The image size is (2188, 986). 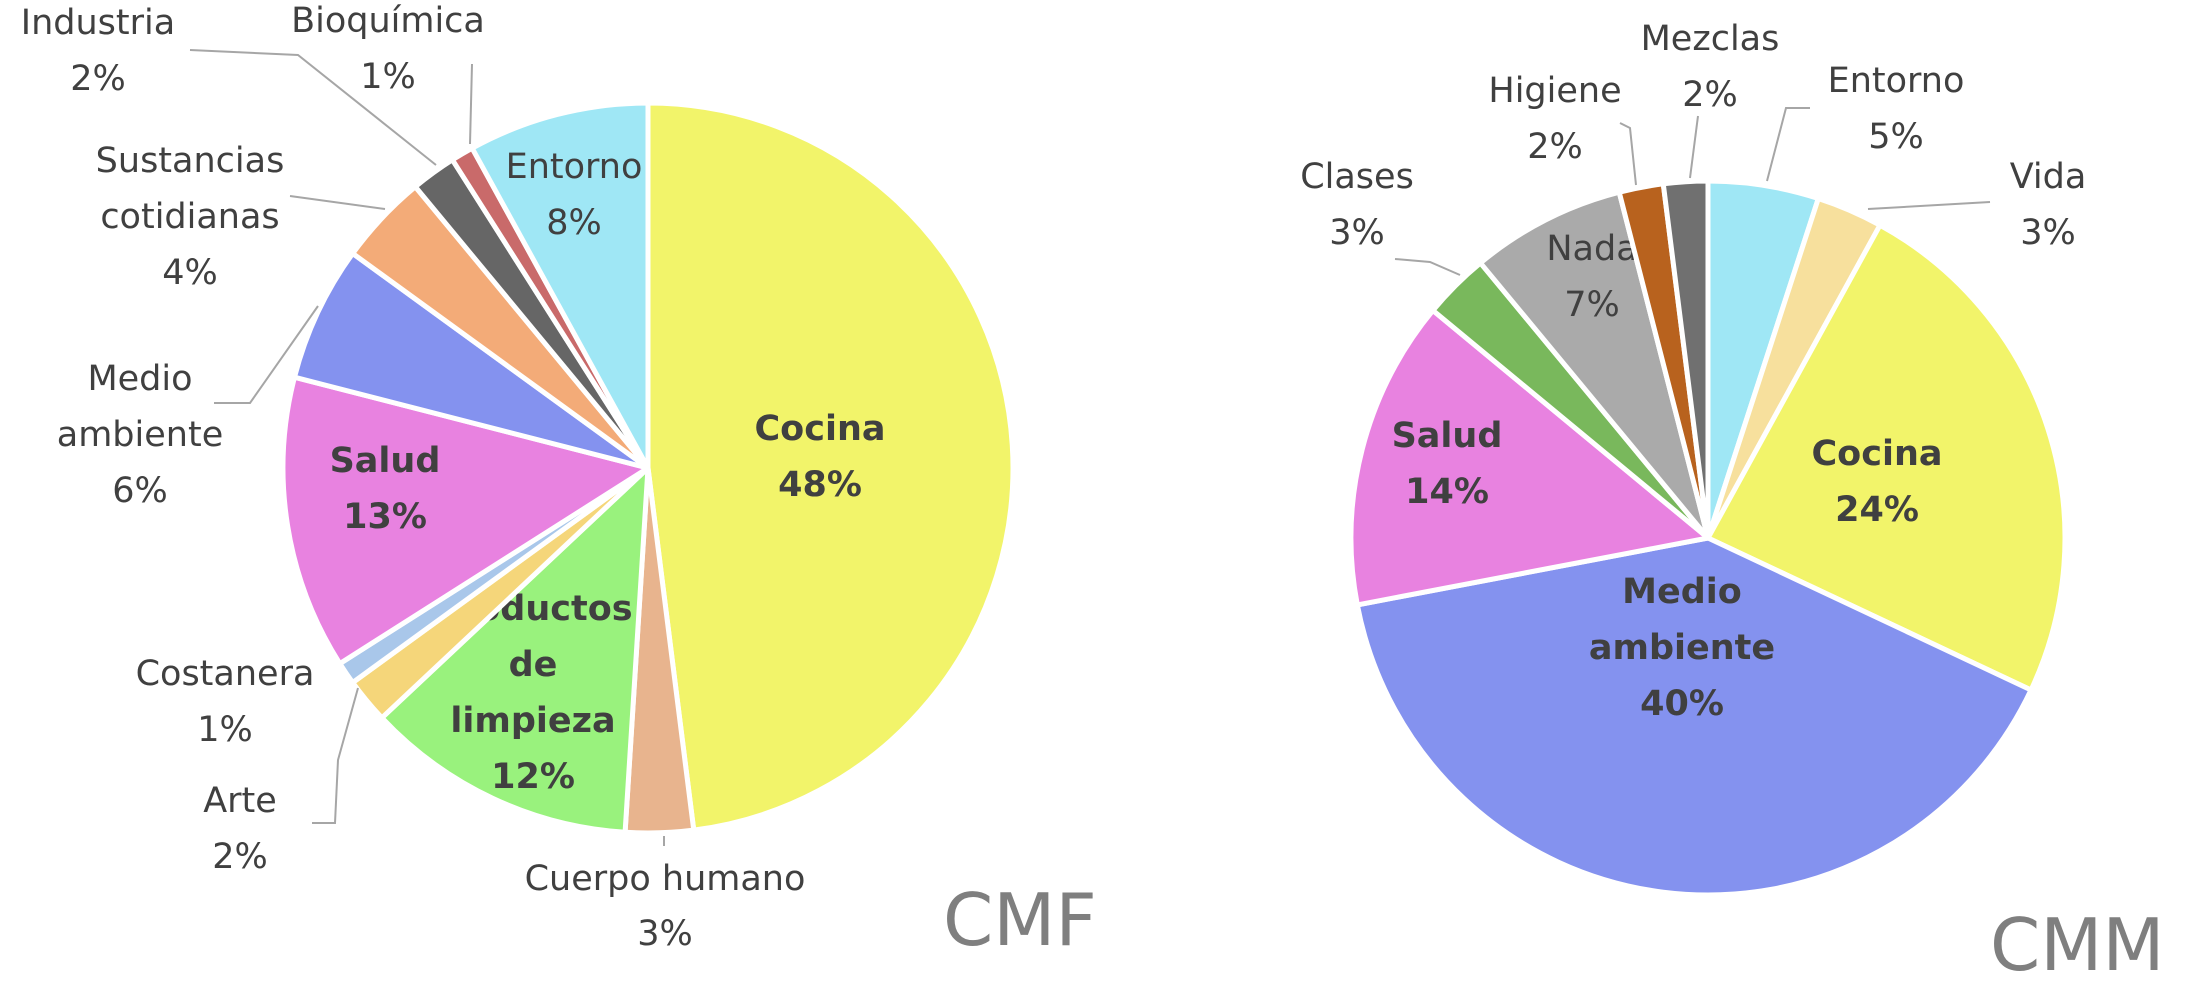 I want to click on leader-line-cmf-sustancias-cotidianas, so click(x=337, y=202).